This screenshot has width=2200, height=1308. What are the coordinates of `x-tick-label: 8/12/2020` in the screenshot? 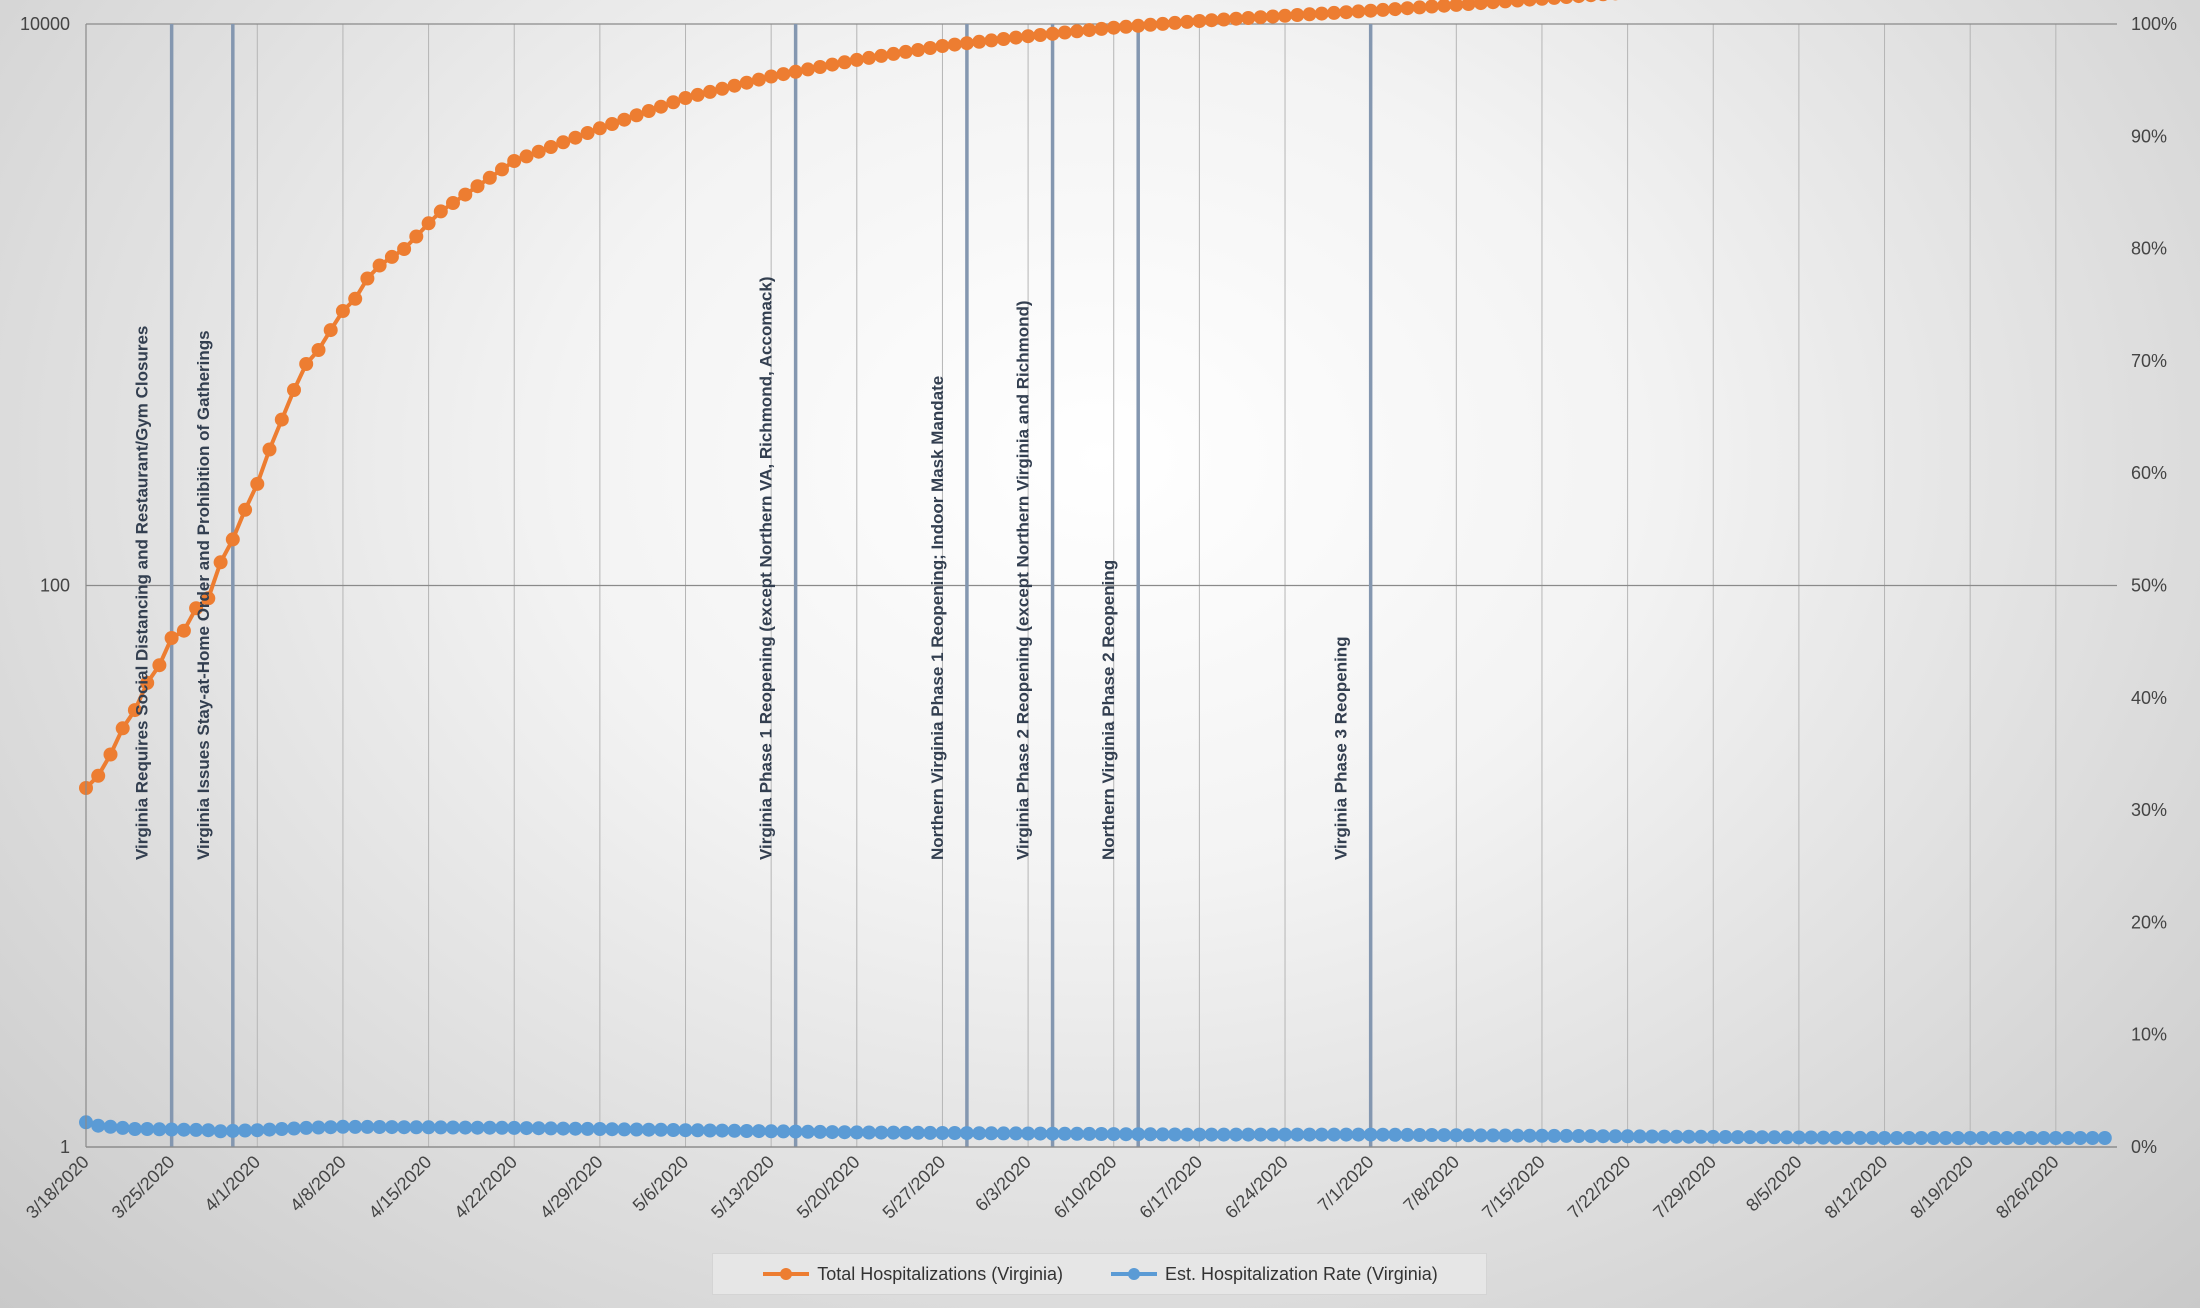 It's located at (1856, 1187).